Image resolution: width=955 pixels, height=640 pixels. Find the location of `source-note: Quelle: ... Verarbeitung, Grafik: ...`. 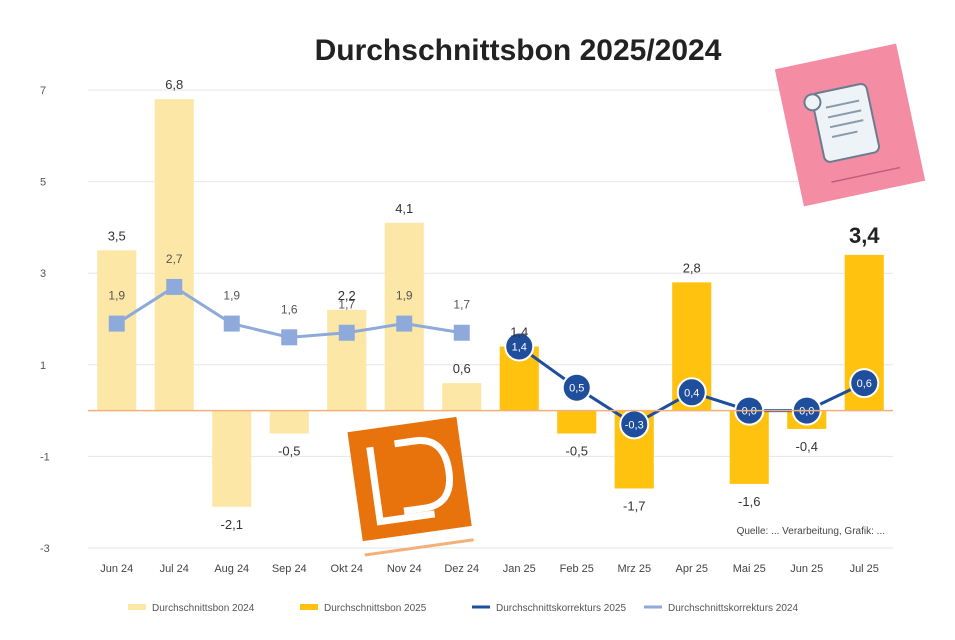

source-note: Quelle: ... Verarbeitung, Grafik: ... is located at coordinates (811, 531).